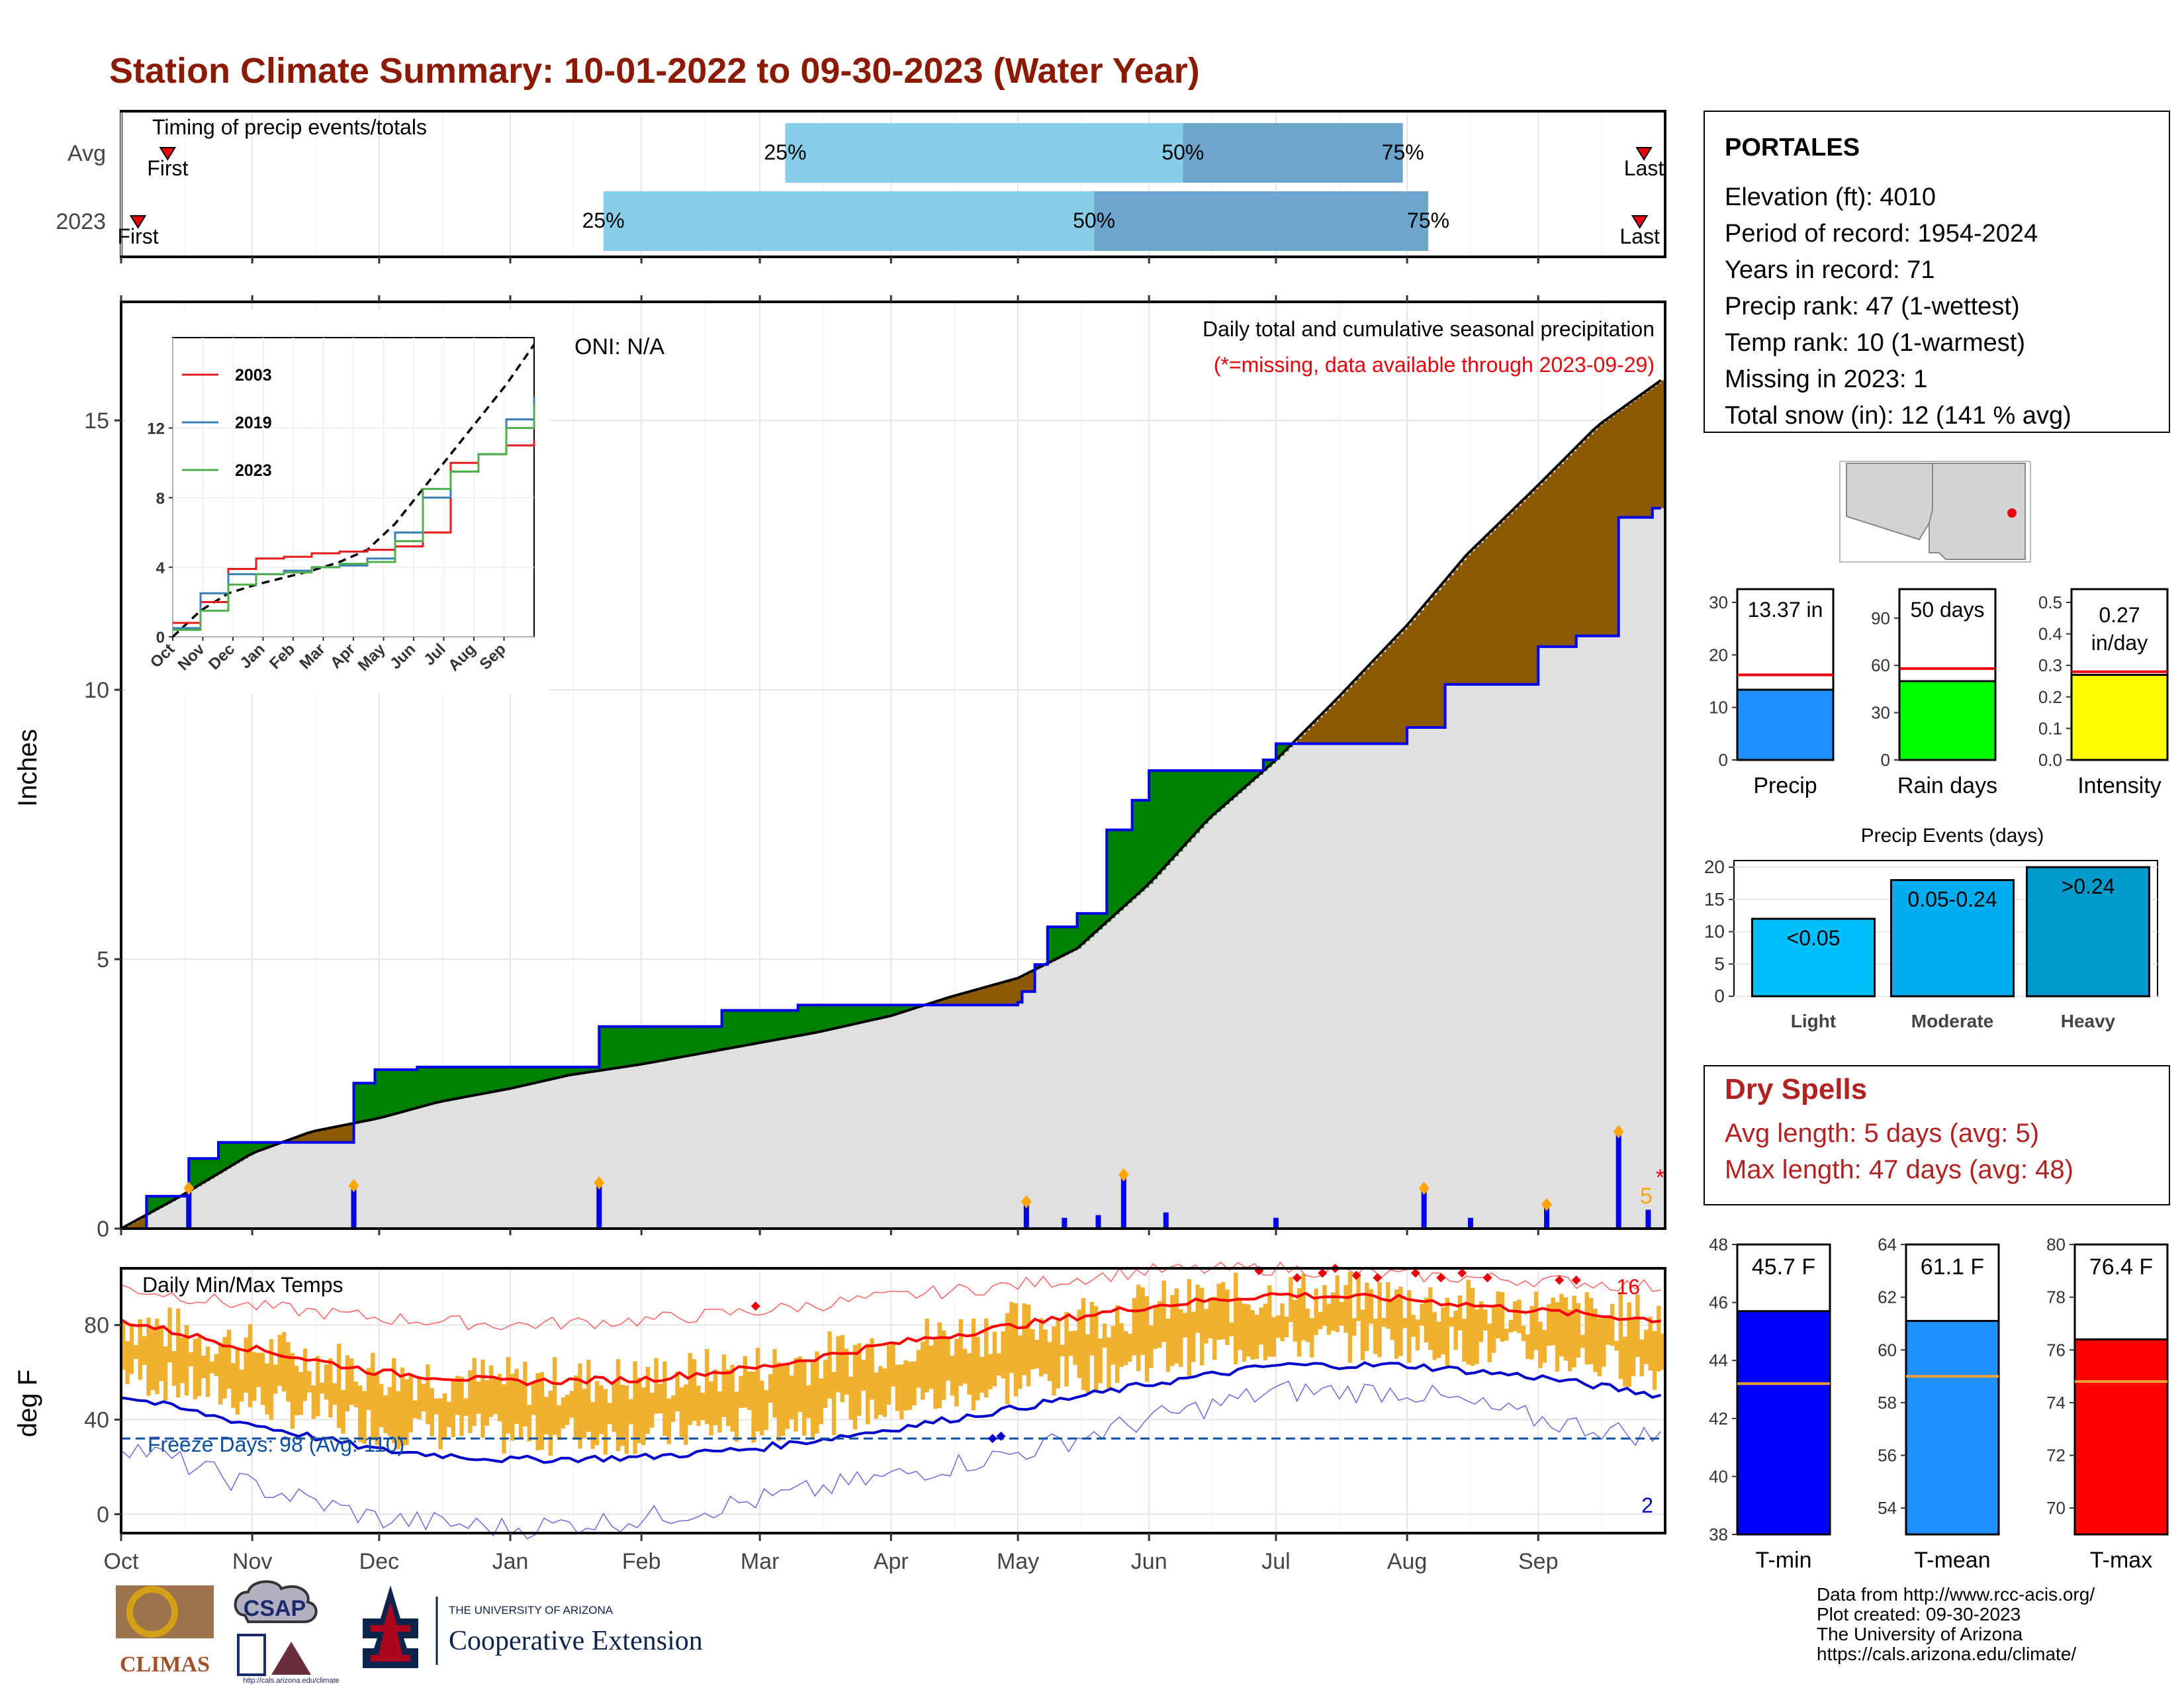  I want to click on inset-y-tick-label: 8, so click(160, 499).